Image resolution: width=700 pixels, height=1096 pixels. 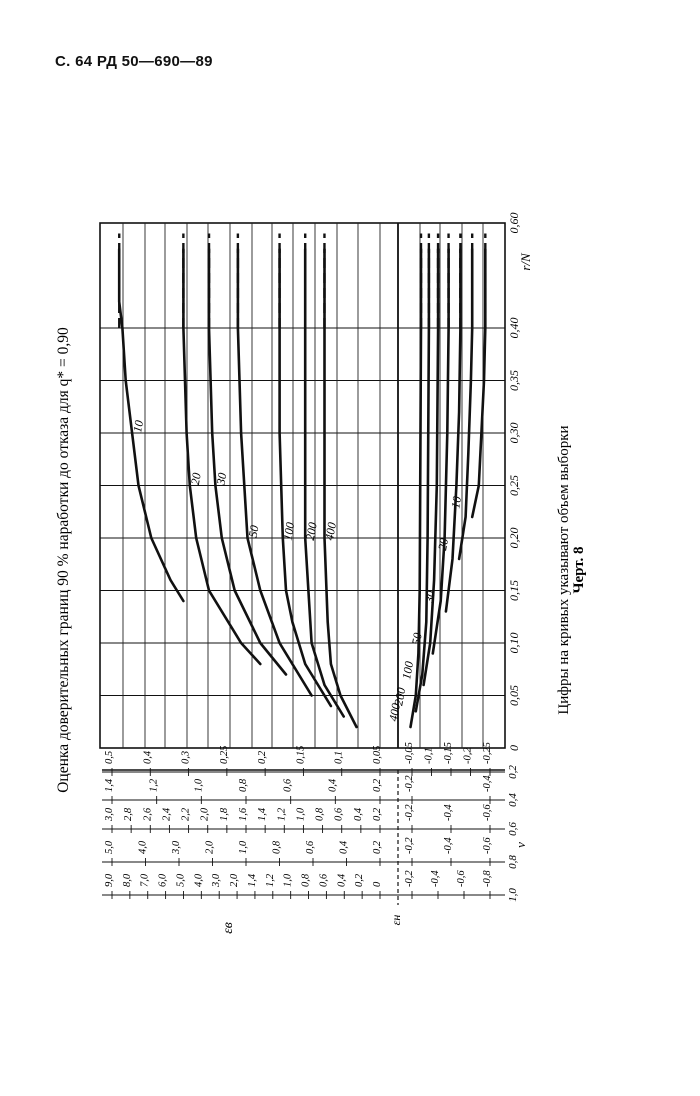 I want to click on nomogram-upper-label: 2,6, so click(x=147, y=814).